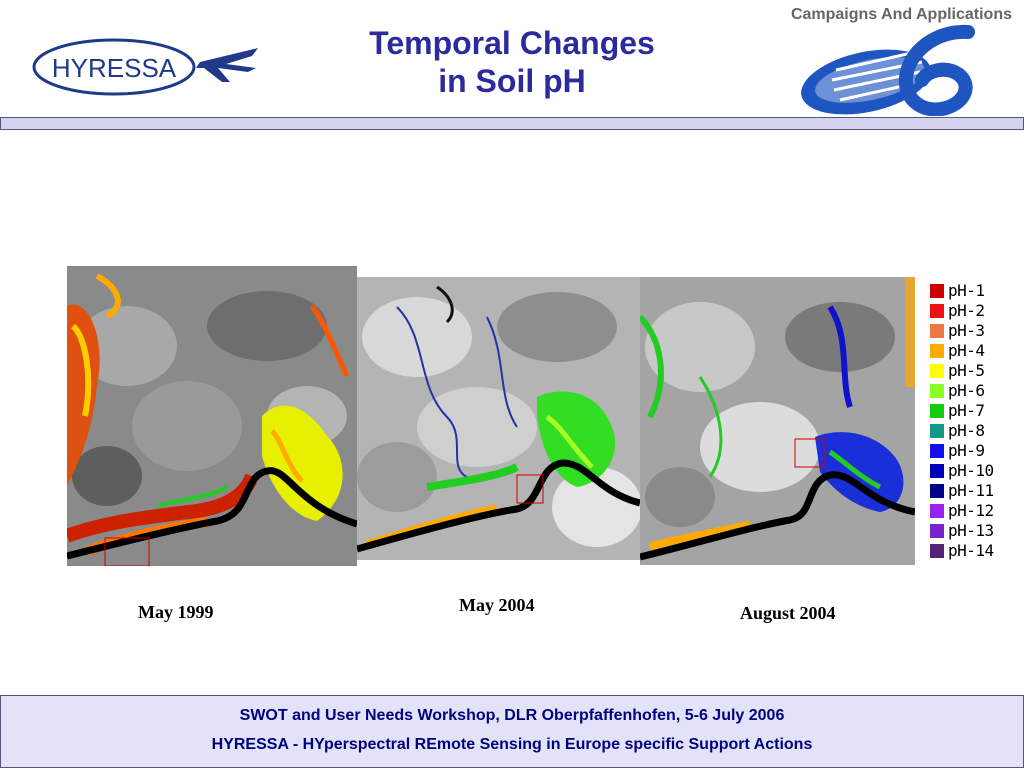  I want to click on legend-label: pH-2, so click(966, 310).